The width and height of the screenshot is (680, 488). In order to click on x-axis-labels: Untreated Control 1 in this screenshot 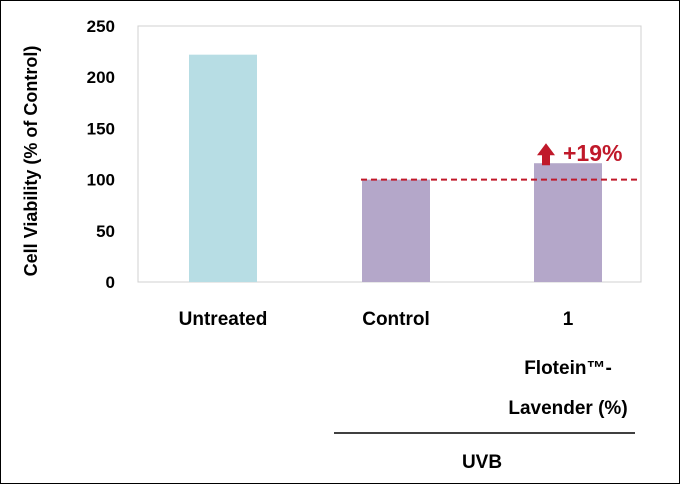, I will do `click(376, 319)`.